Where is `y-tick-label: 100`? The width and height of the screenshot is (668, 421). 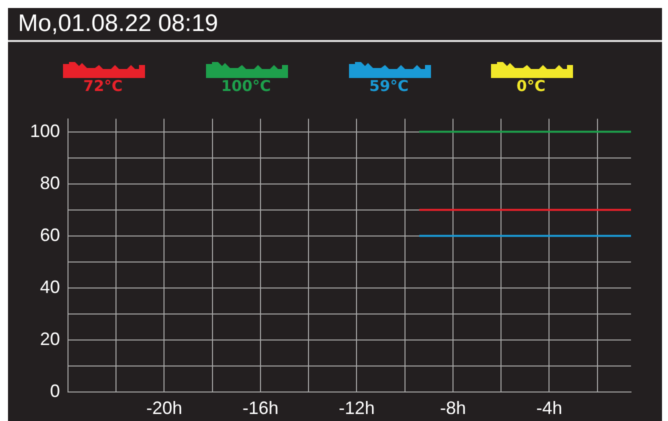
y-tick-label: 100 is located at coordinates (45, 130).